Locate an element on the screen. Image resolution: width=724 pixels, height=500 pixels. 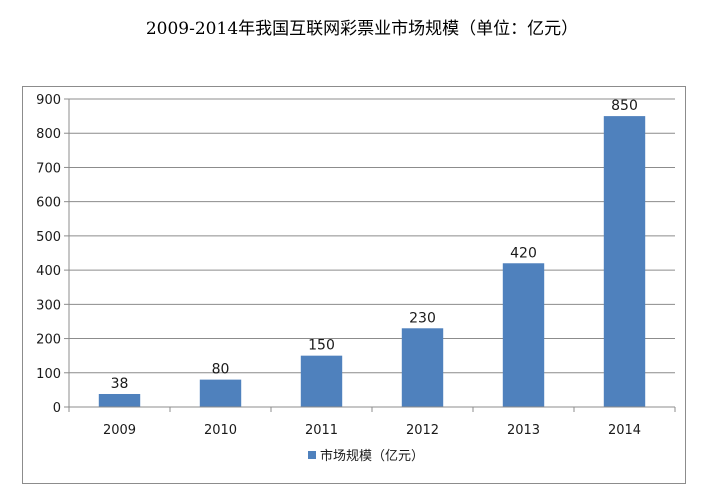
data-label: 230 is located at coordinates (422, 318).